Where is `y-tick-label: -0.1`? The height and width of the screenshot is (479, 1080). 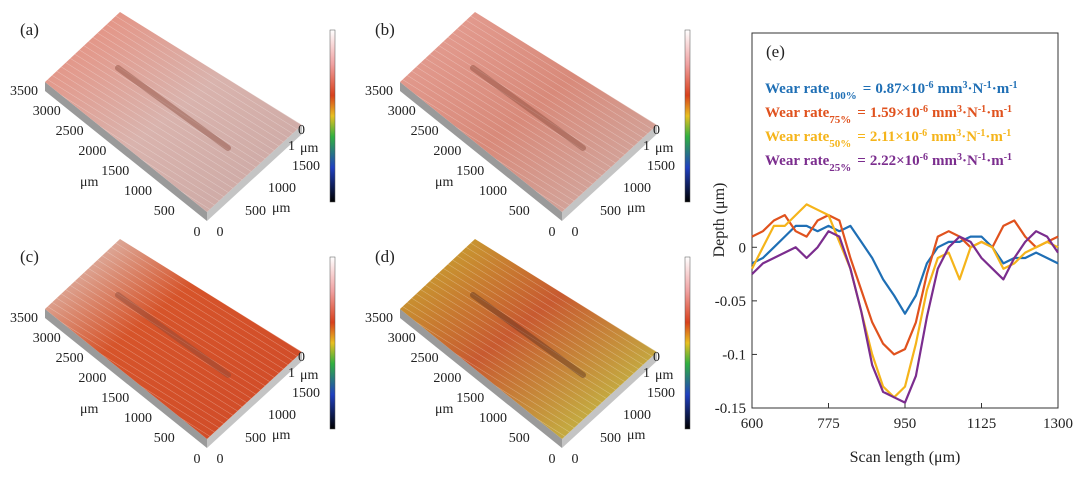 y-tick-label: -0.1 is located at coordinates (734, 355).